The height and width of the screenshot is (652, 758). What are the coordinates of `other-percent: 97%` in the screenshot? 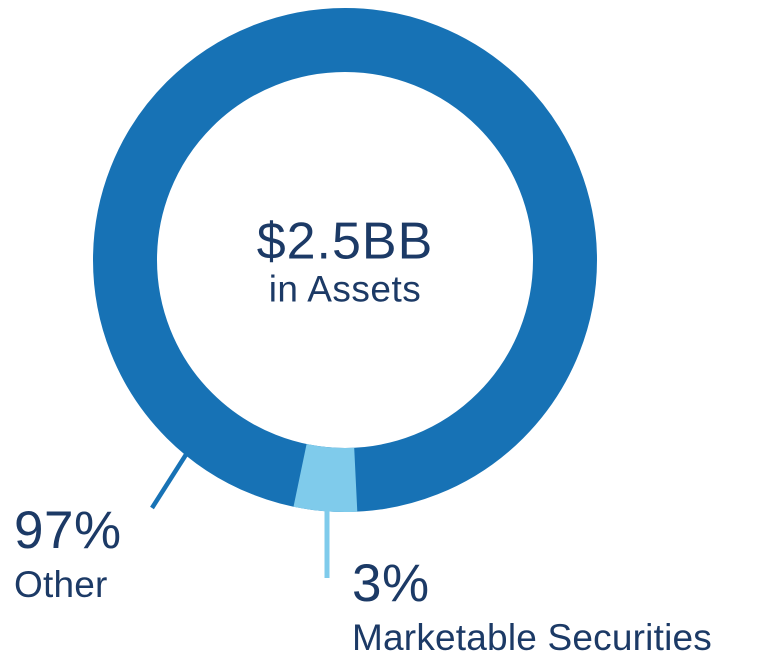 It's located at (68, 530).